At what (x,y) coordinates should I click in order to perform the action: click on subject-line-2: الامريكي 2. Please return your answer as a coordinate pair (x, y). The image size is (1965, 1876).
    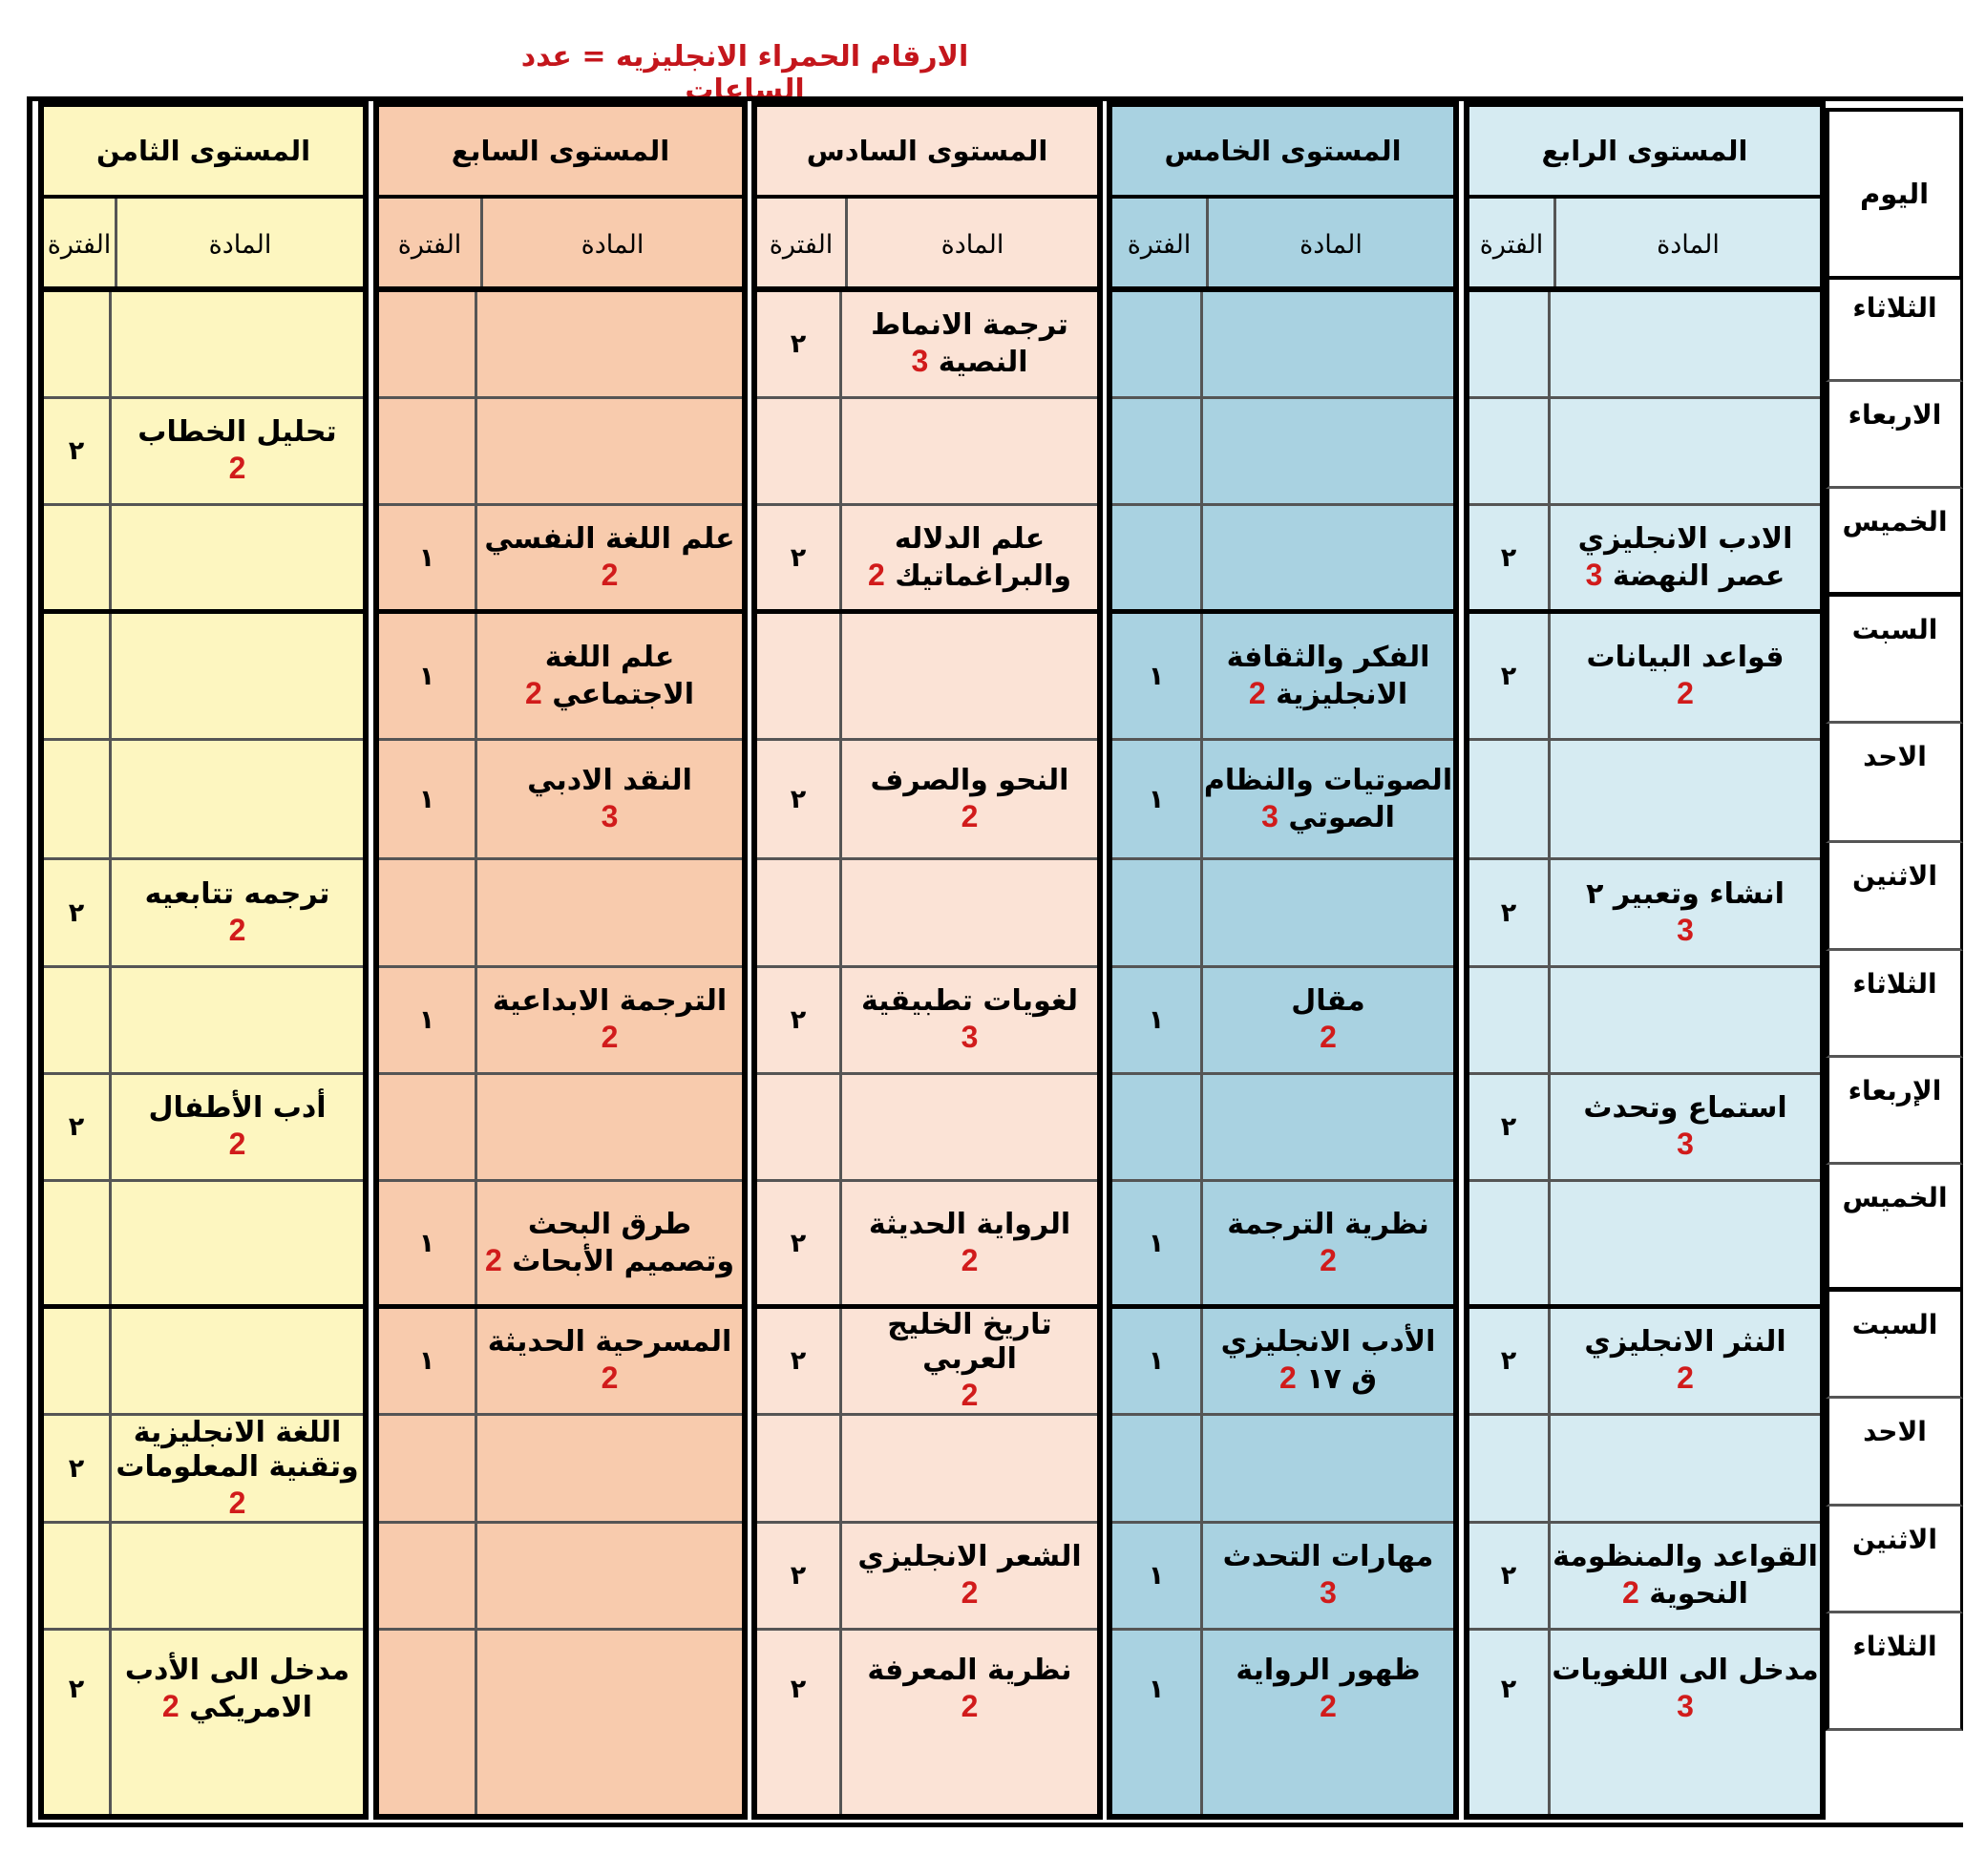
    Looking at the image, I should click on (237, 1706).